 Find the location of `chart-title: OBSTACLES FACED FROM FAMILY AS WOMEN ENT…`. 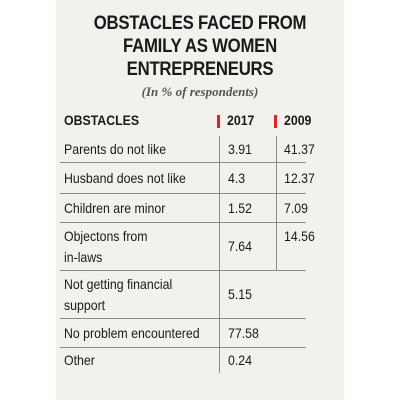

chart-title: OBSTACLES FACED FROM FAMILY AS WOMEN ENT… is located at coordinates (200, 46).